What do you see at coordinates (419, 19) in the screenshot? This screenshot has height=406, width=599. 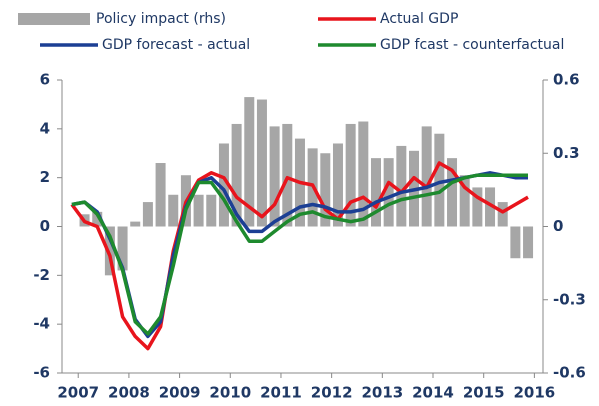 I see `legend-label: Actual GDP` at bounding box center [419, 19].